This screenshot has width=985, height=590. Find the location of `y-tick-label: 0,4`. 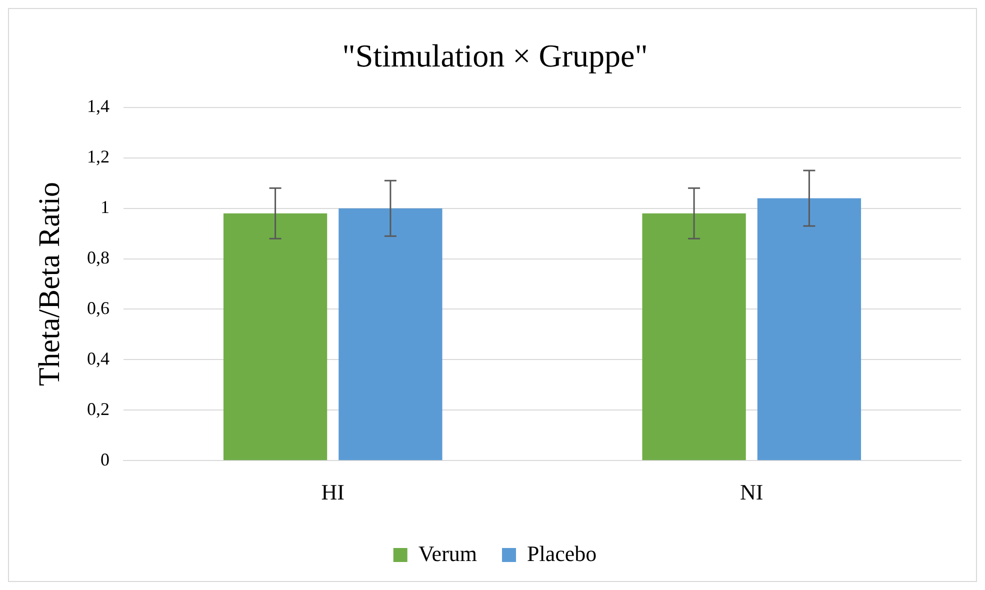

y-tick-label: 0,4 is located at coordinates (98, 358).